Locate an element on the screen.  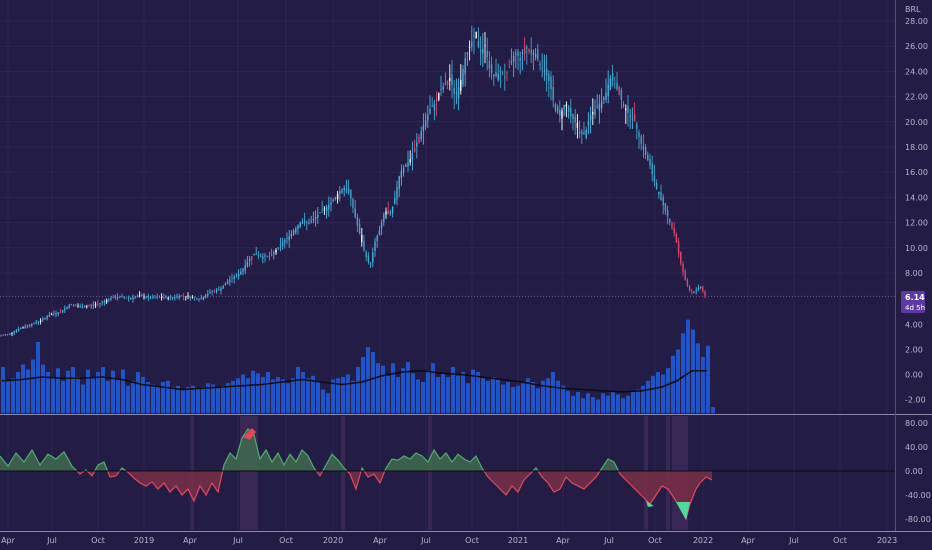
x-axis-tick: 2023 is located at coordinates (887, 540).